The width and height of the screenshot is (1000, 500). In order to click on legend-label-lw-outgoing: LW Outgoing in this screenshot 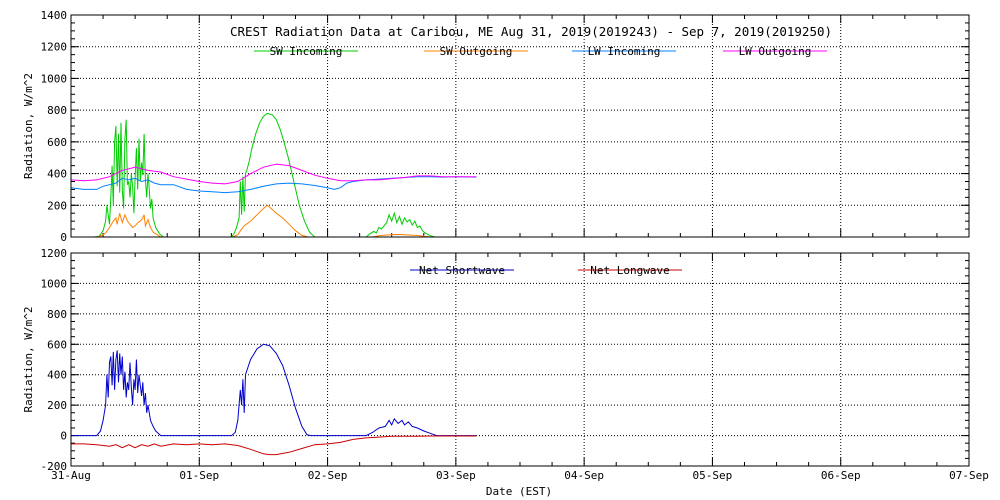, I will do `click(775, 51)`.